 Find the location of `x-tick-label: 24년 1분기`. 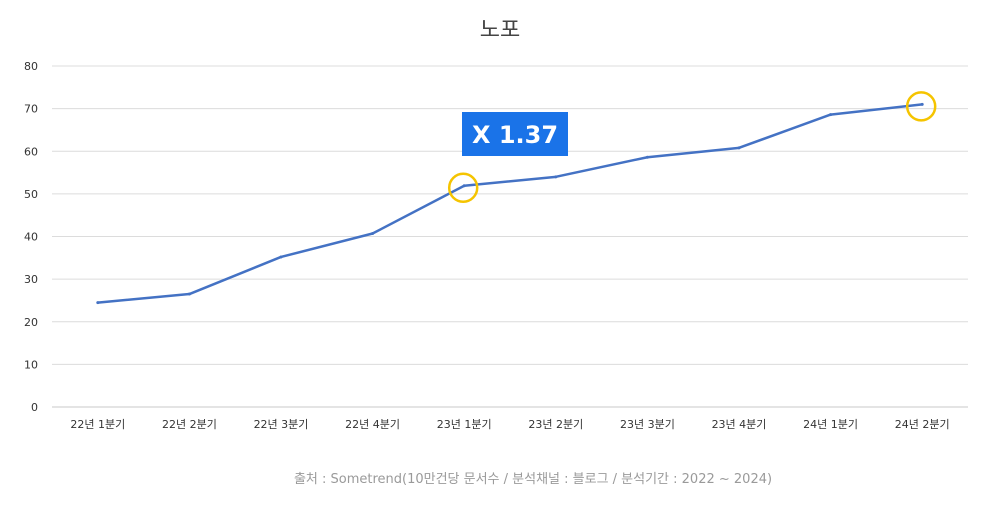

x-tick-label: 24년 1분기 is located at coordinates (830, 424).